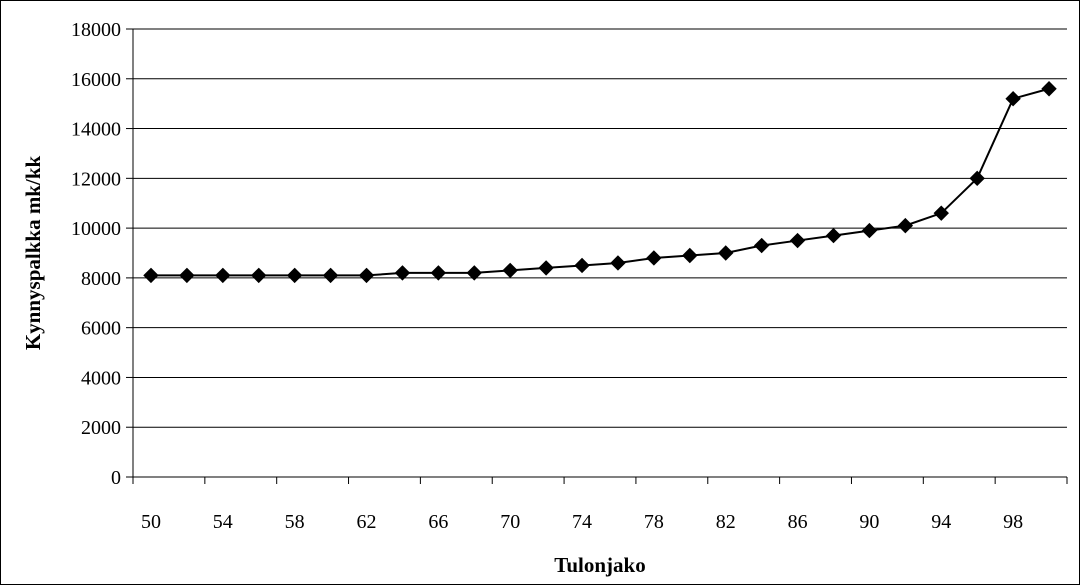  What do you see at coordinates (941, 522) in the screenshot?
I see `x-tick-label: 94` at bounding box center [941, 522].